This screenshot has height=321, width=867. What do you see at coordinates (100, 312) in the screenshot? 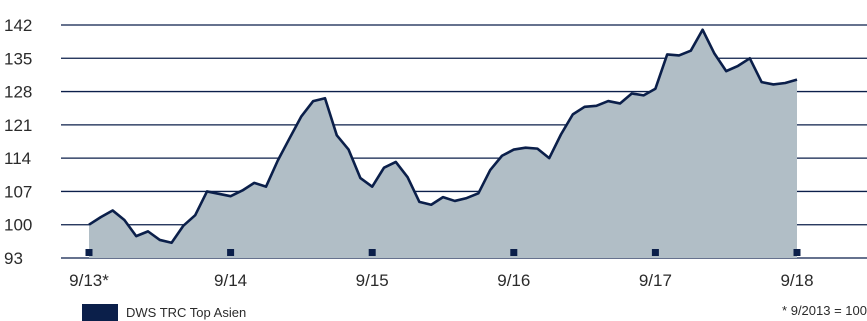
I see `legend-swatch` at bounding box center [100, 312].